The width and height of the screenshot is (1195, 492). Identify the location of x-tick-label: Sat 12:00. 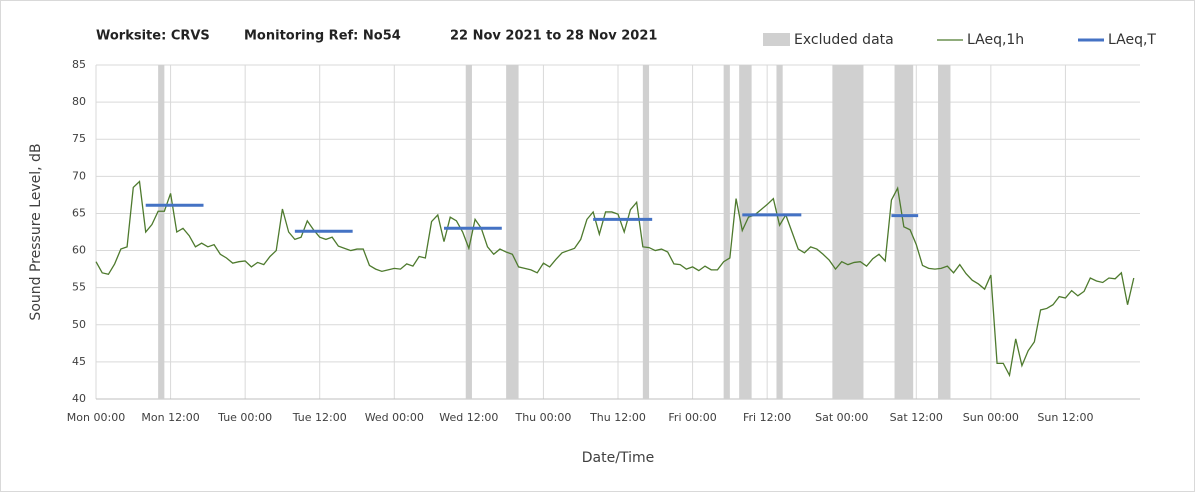
(916, 417).